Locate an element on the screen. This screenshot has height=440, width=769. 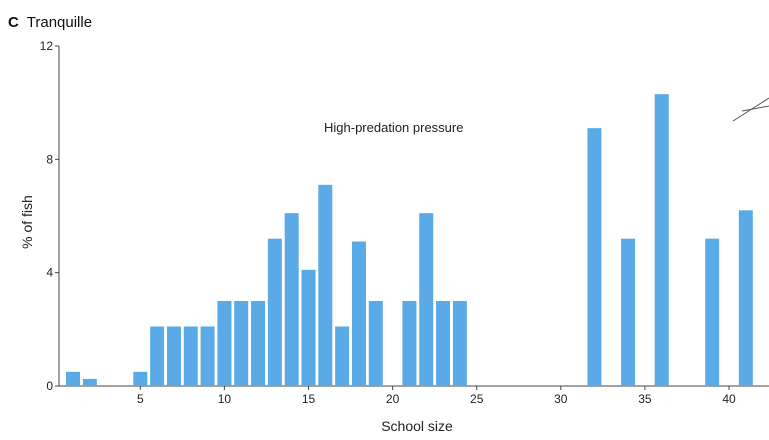
x-tick-label: 10 is located at coordinates (225, 399).